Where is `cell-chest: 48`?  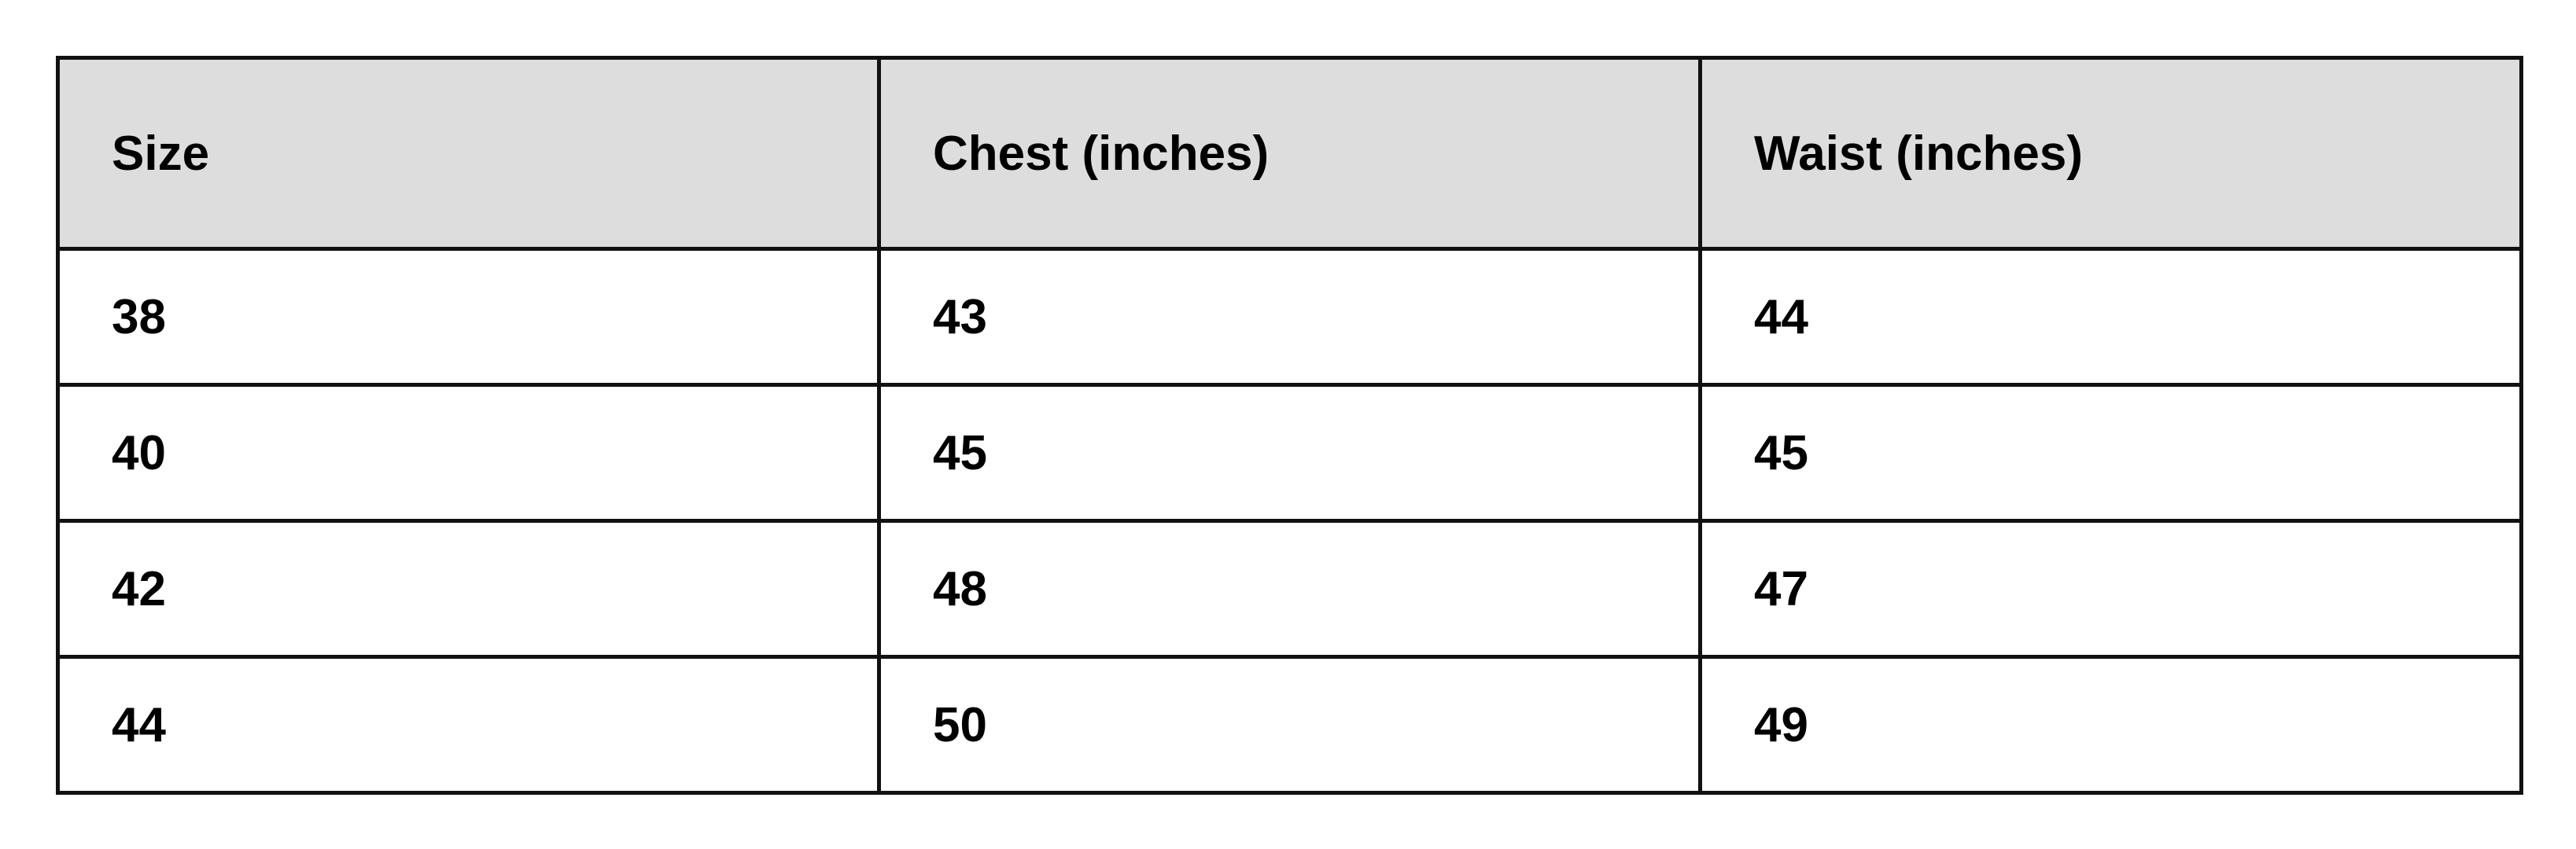 cell-chest: 48 is located at coordinates (1289, 589).